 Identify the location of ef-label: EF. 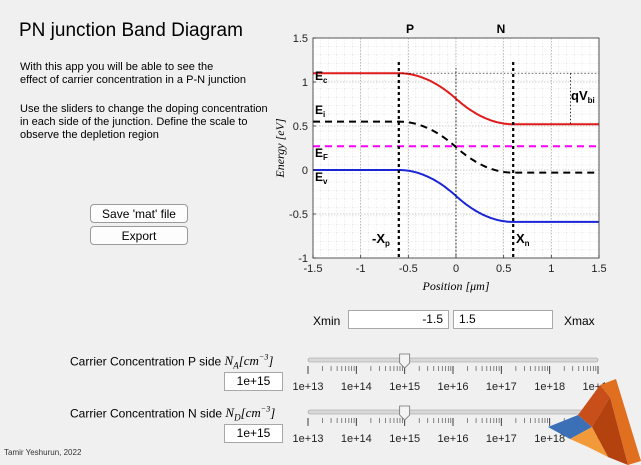
(321, 154).